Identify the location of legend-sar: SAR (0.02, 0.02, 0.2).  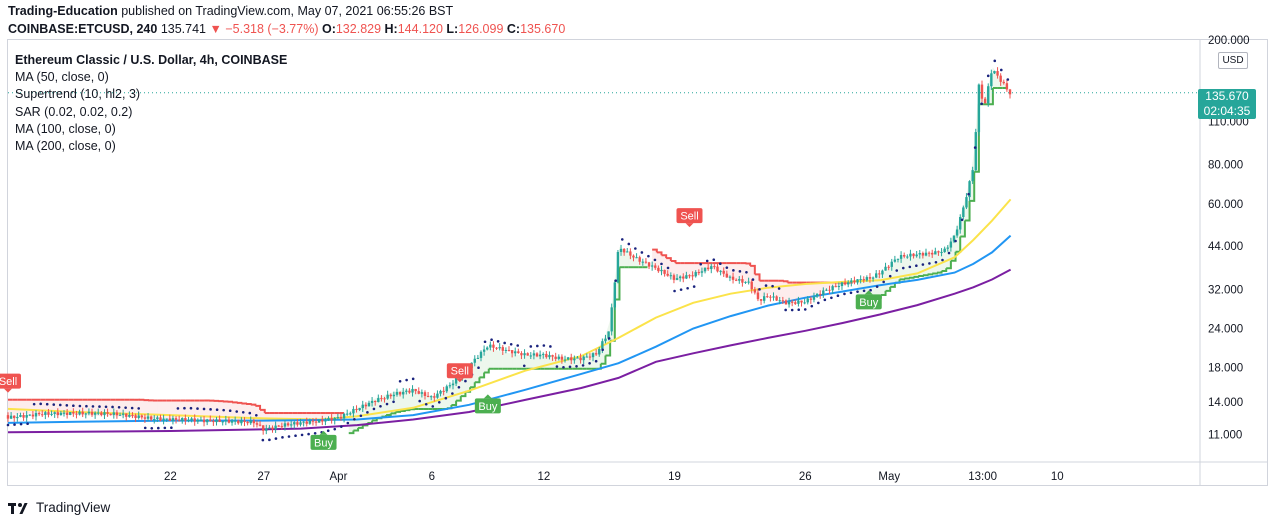
(74, 111).